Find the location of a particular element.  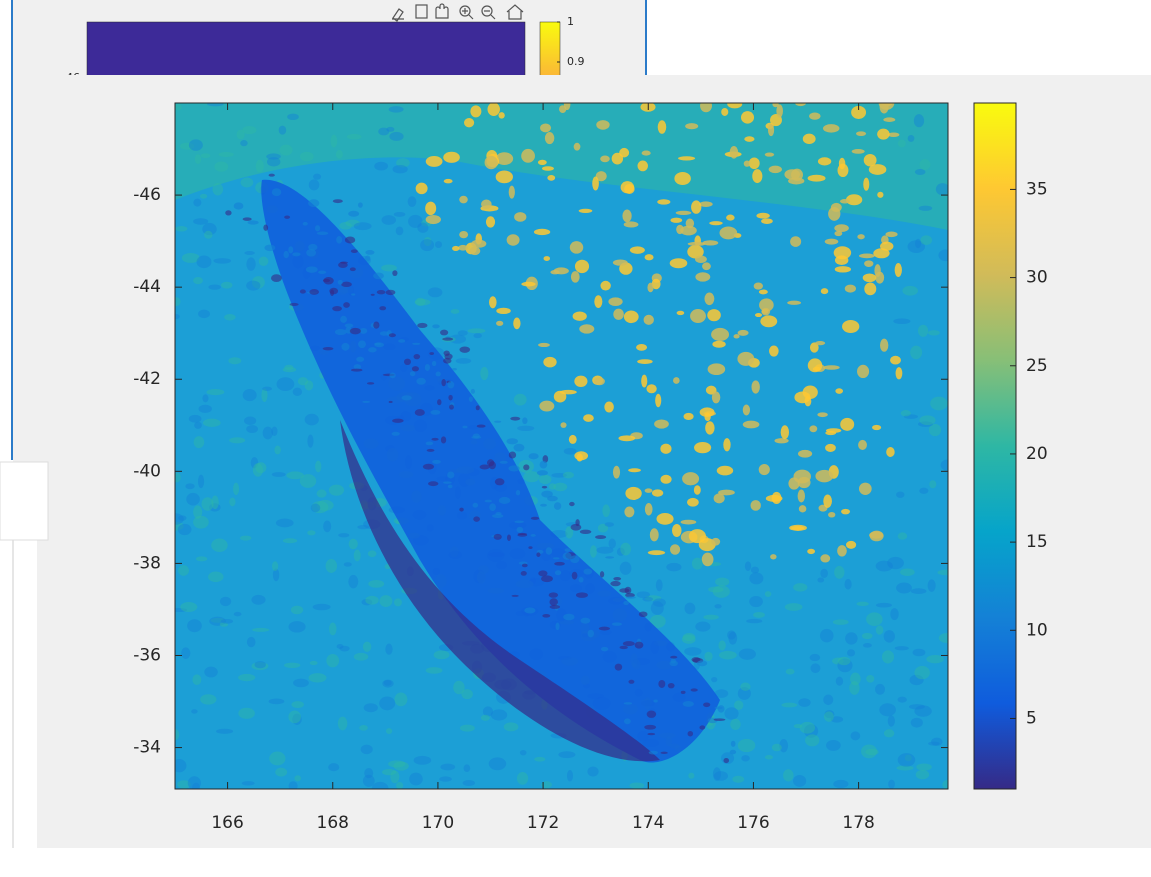

pan-icon is located at coordinates (442, 11).